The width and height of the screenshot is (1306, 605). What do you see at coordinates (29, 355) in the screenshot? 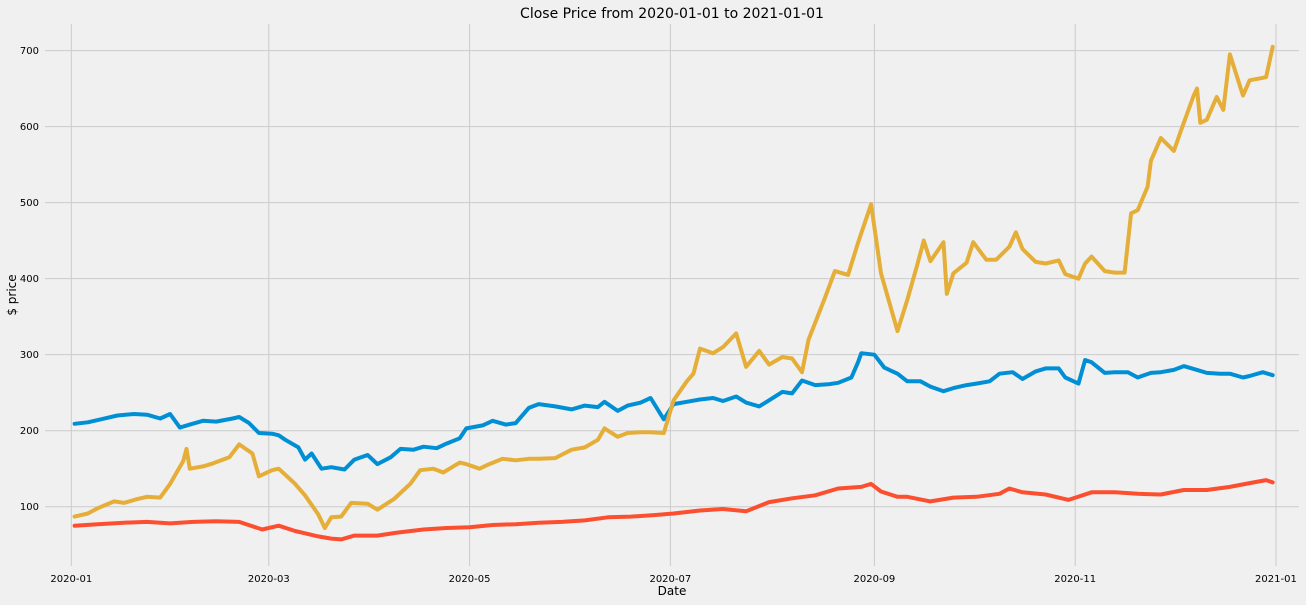
I see `y-tick-label: 300` at bounding box center [29, 355].